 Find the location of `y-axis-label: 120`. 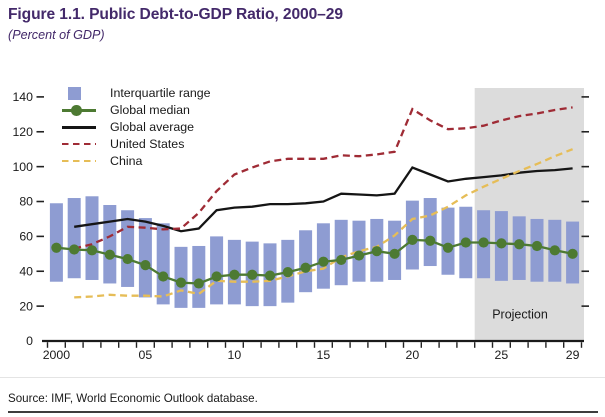

y-axis-label: 120 is located at coordinates (22, 132).